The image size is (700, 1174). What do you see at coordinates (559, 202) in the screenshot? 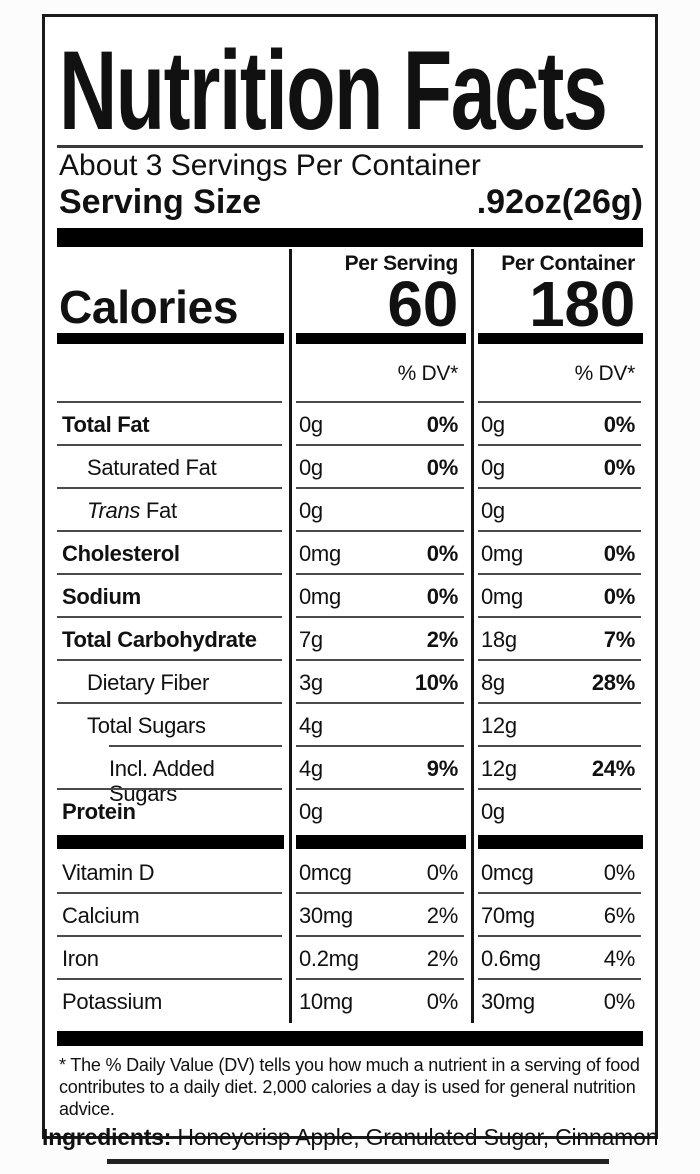
I see `serving-size-value: .92oz(26g)` at bounding box center [559, 202].